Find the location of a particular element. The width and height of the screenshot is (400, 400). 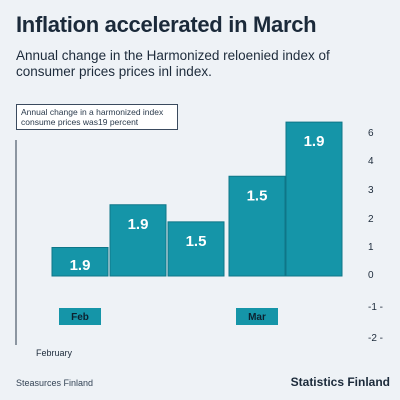

y-tick-label: 2 is located at coordinates (371, 219).